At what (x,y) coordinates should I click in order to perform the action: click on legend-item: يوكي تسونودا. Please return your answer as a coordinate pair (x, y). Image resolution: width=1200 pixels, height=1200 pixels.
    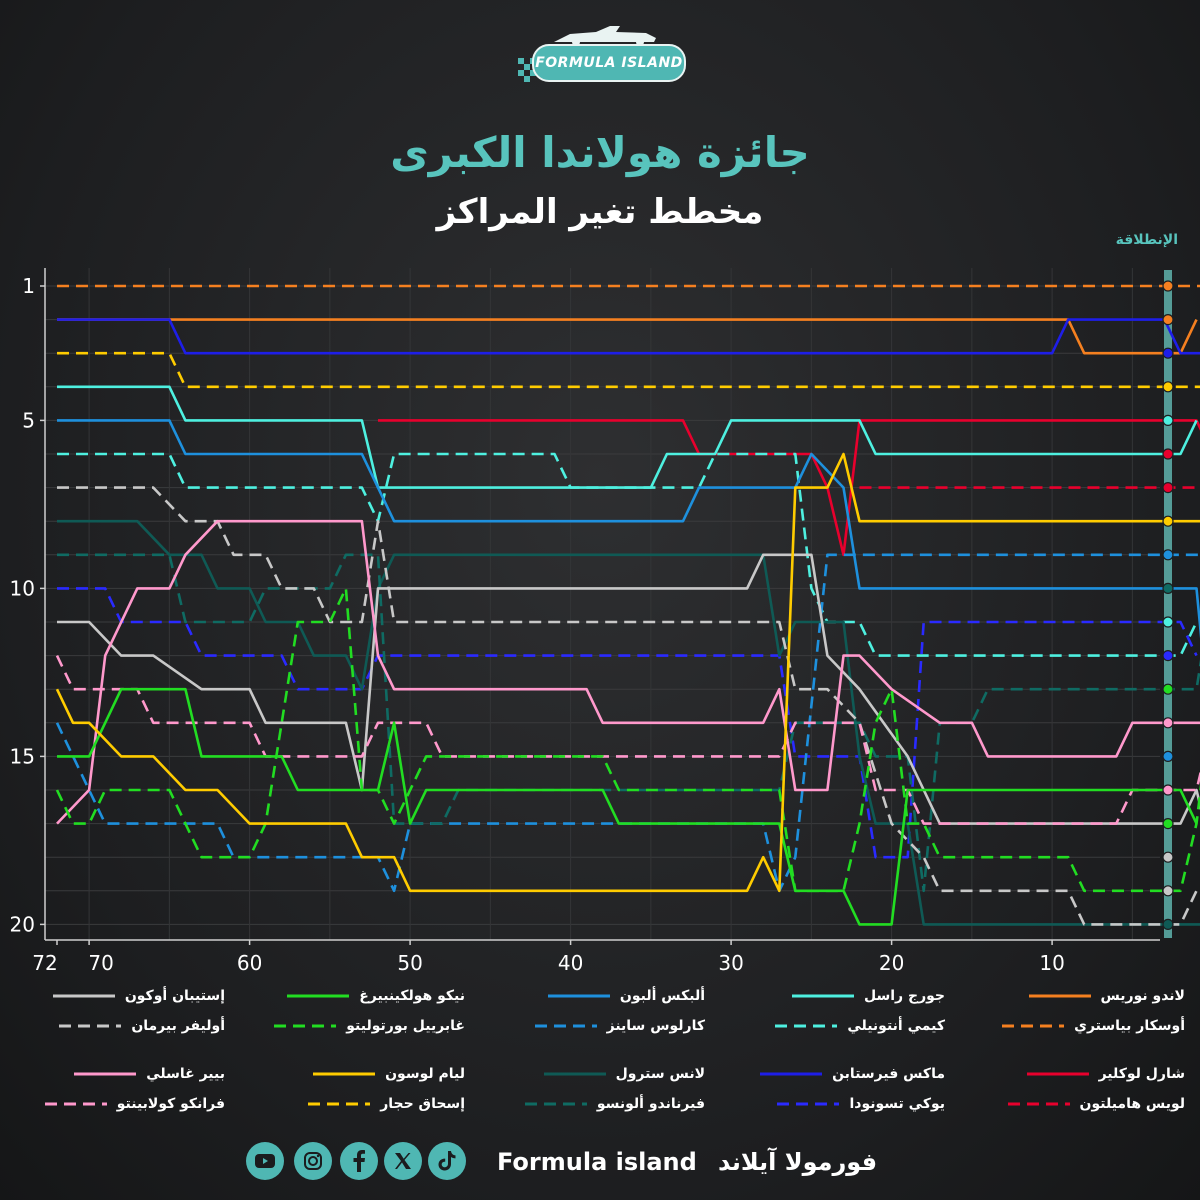
    Looking at the image, I should click on (834, 1104).